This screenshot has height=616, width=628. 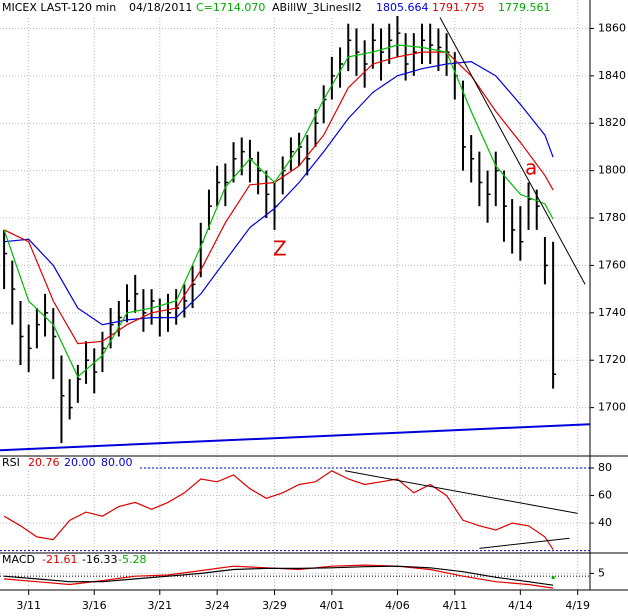 What do you see at coordinates (605, 467) in the screenshot?
I see `y-tick-label: 80` at bounding box center [605, 467].